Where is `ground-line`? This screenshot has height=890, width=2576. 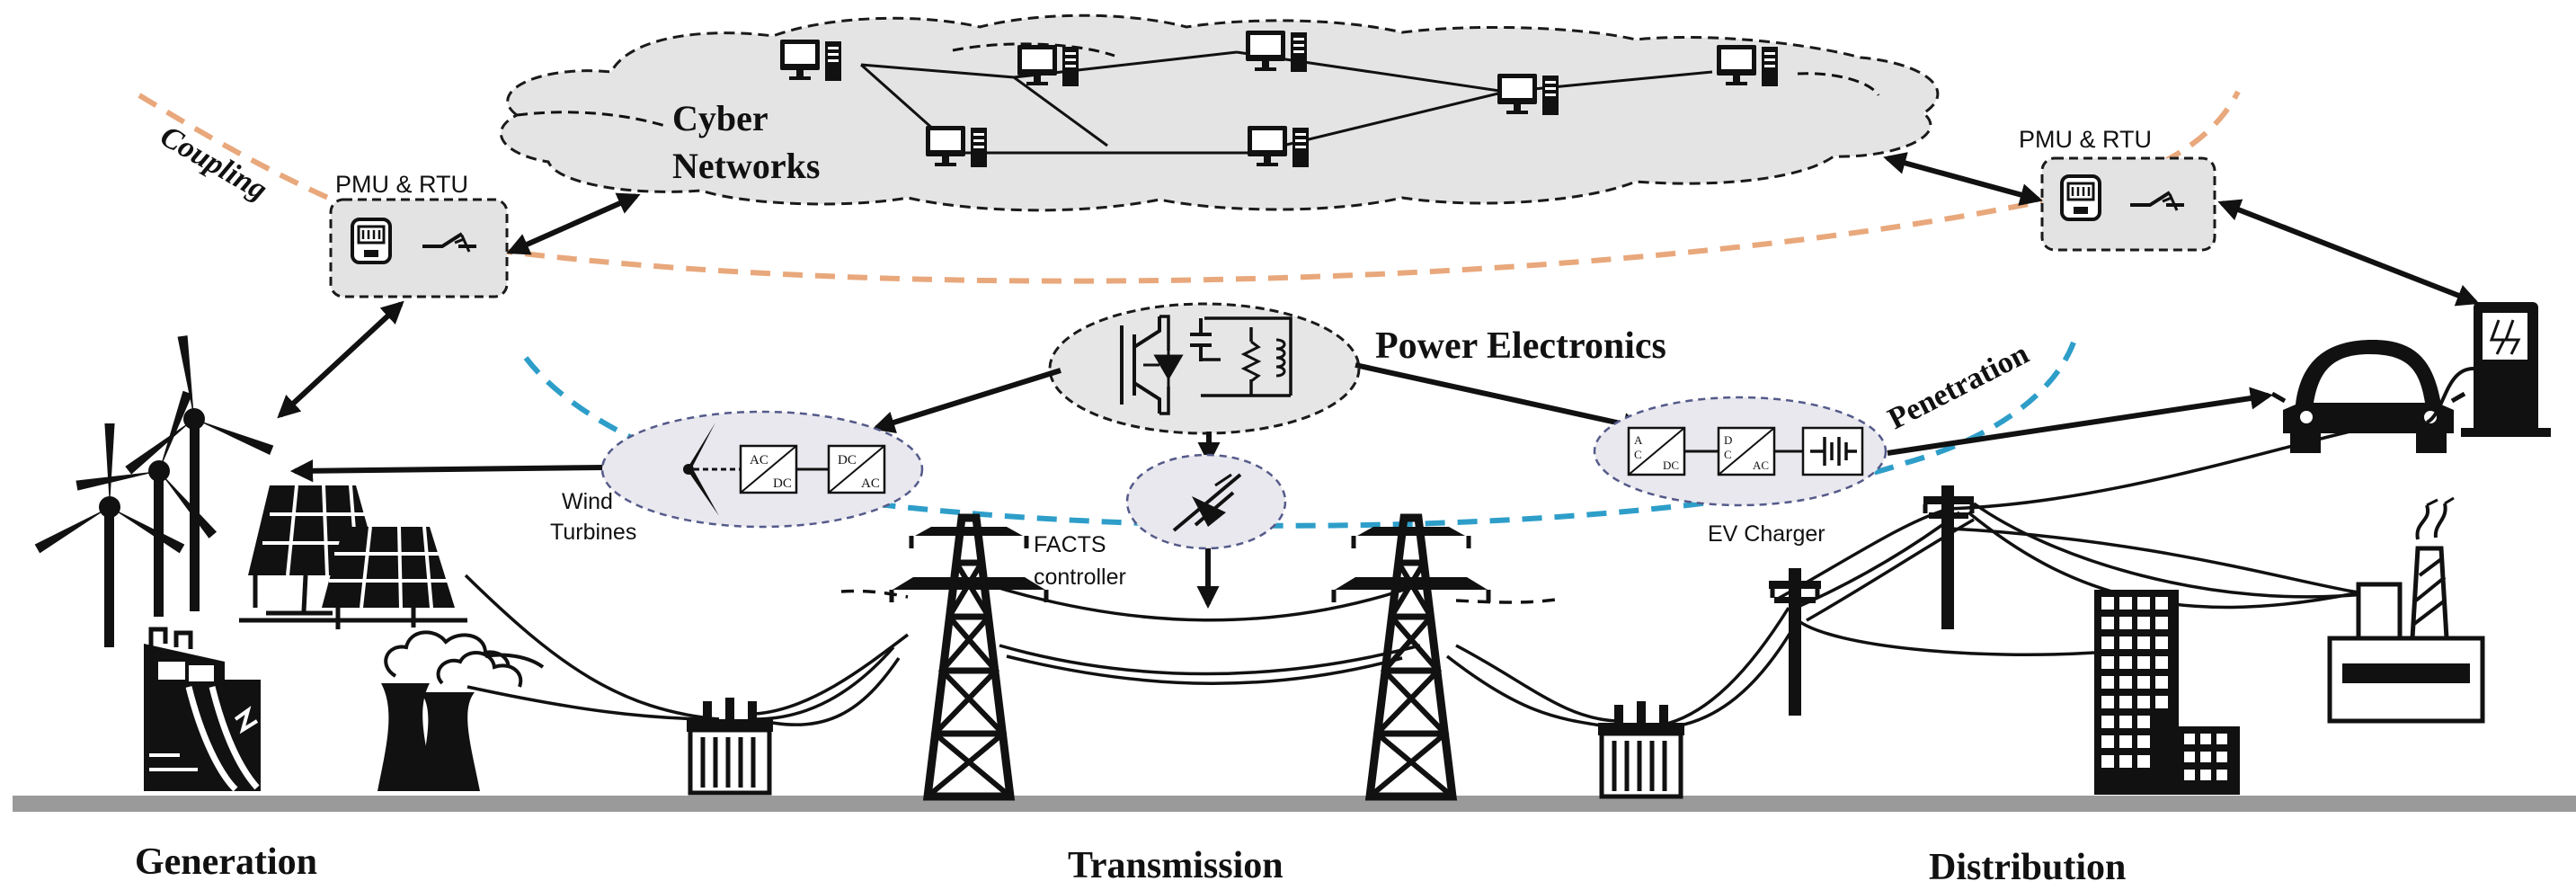 ground-line is located at coordinates (1294, 804).